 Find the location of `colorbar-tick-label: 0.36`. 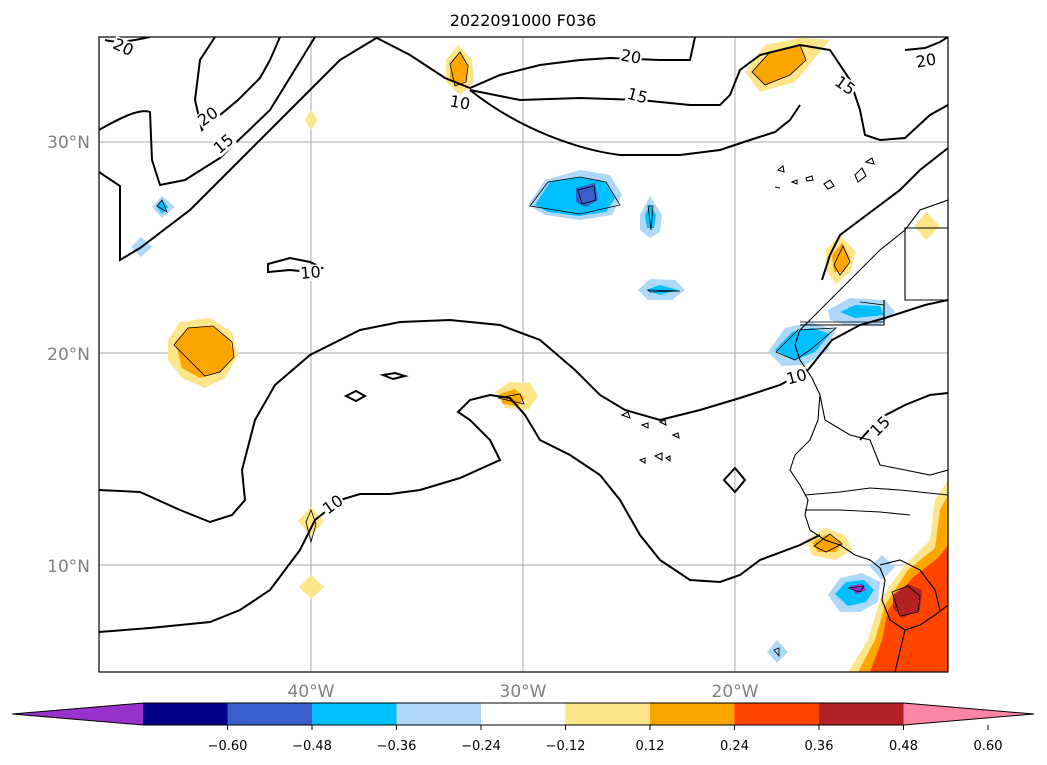

colorbar-tick-label: 0.36 is located at coordinates (819, 746).